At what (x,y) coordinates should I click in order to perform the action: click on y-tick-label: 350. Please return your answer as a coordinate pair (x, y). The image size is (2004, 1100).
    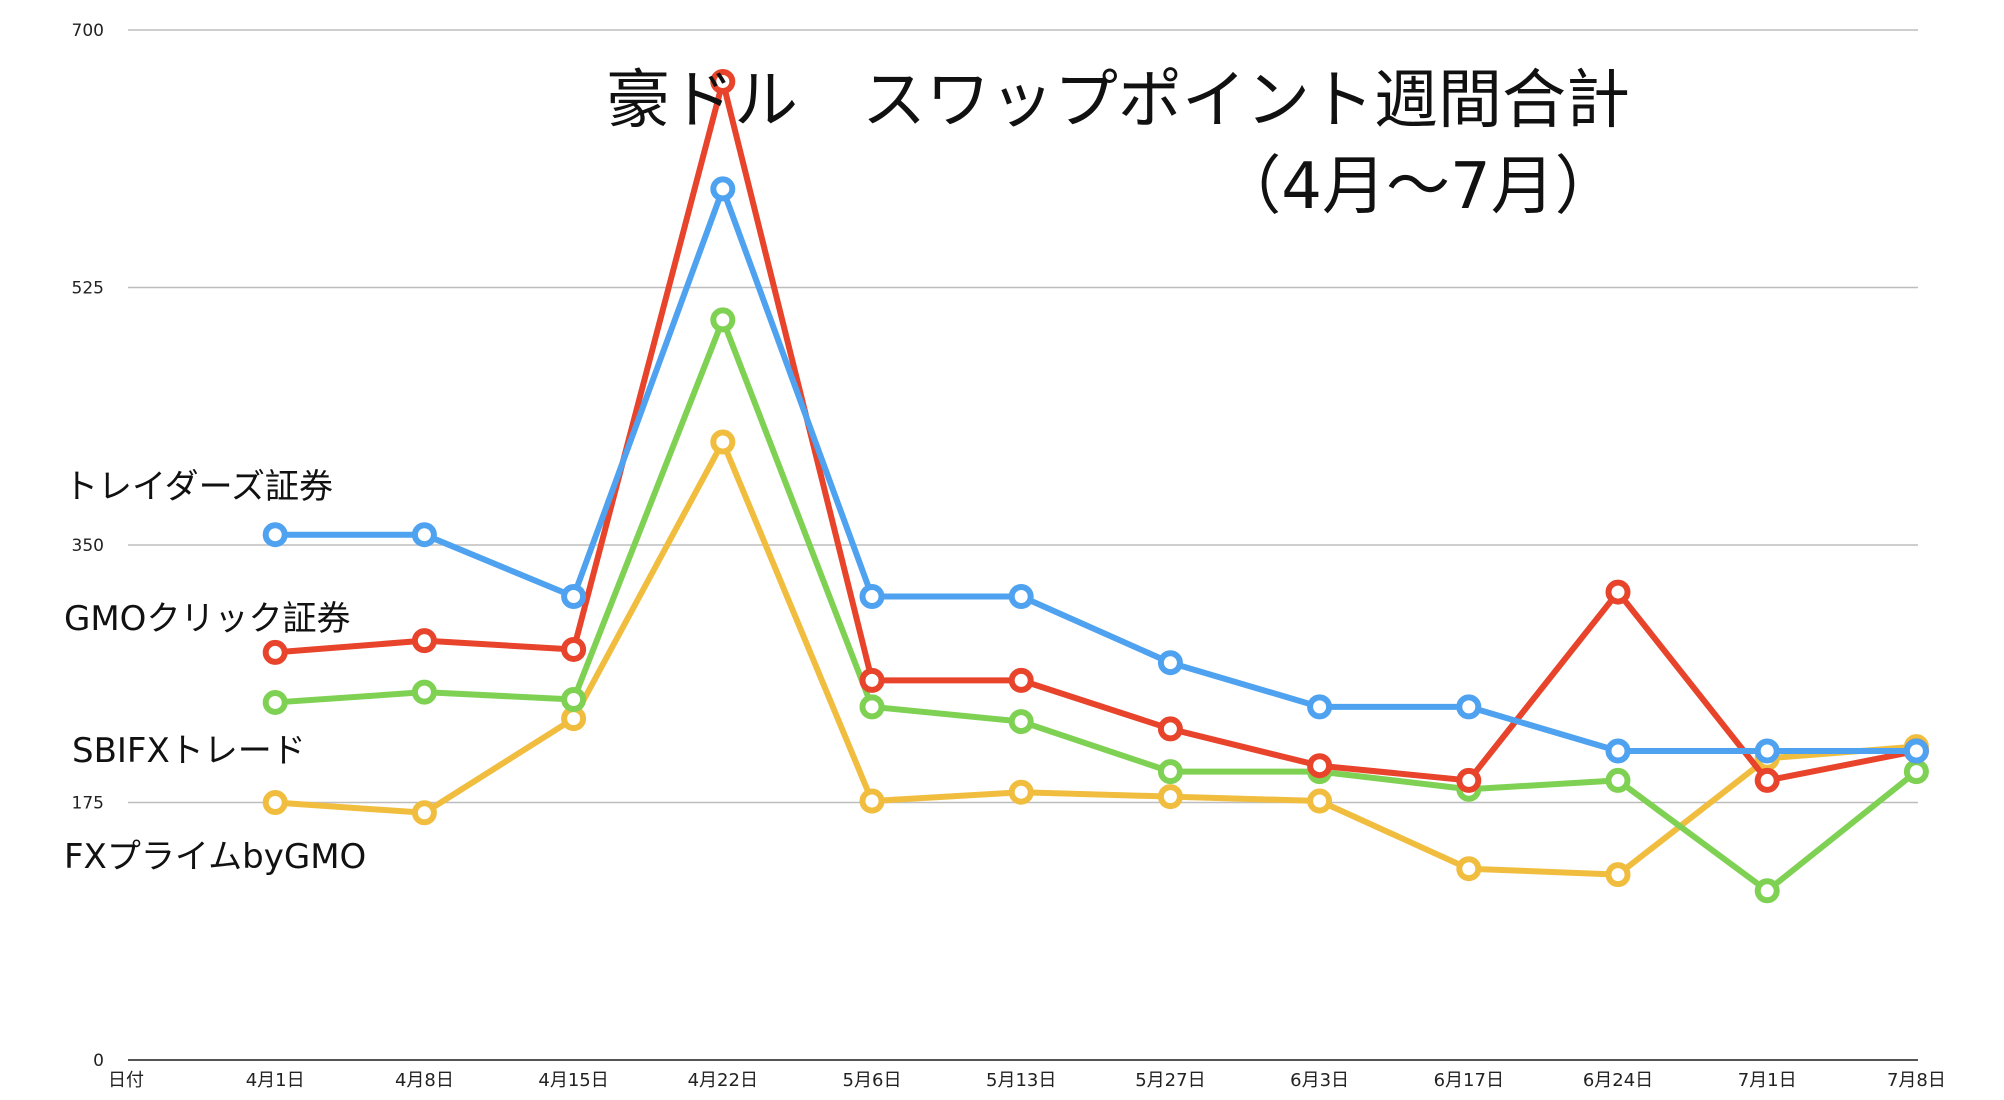
    Looking at the image, I should click on (88, 546).